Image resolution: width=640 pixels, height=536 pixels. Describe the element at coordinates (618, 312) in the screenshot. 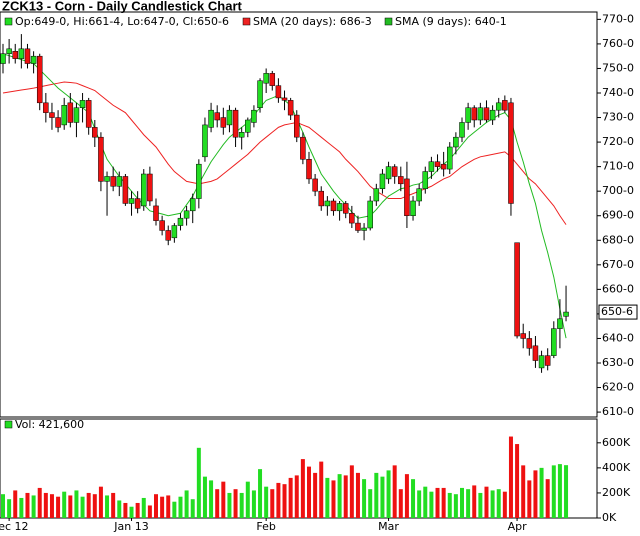

I see `last-price-box` at that location.